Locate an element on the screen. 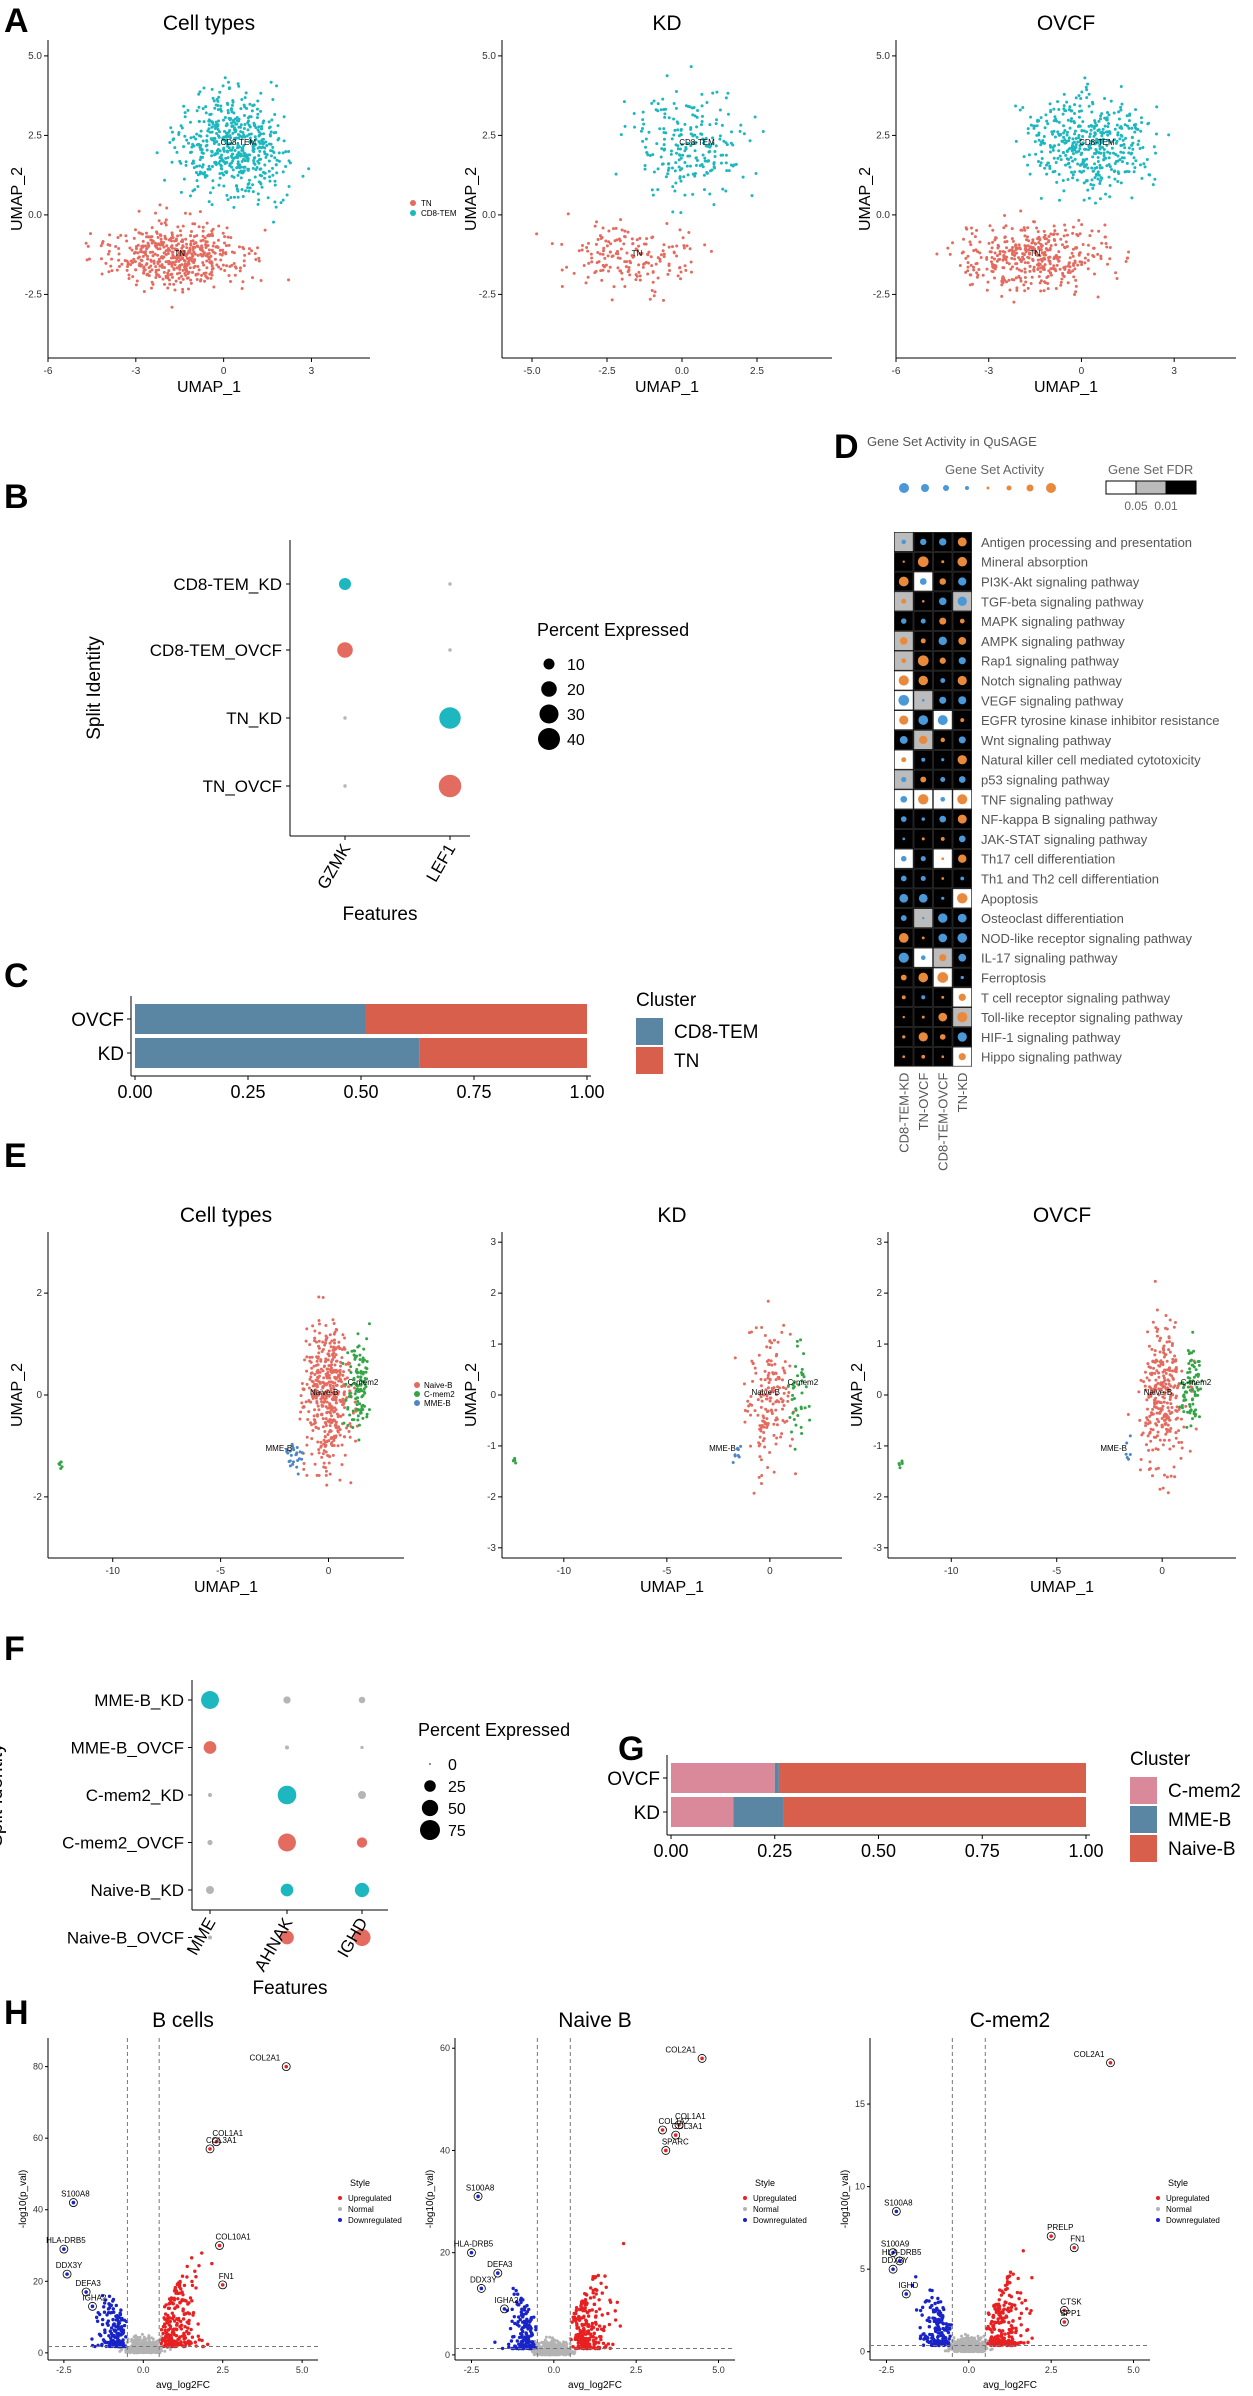 This screenshot has width=1253, height=2396. activity-dot is located at coordinates (962, 878).